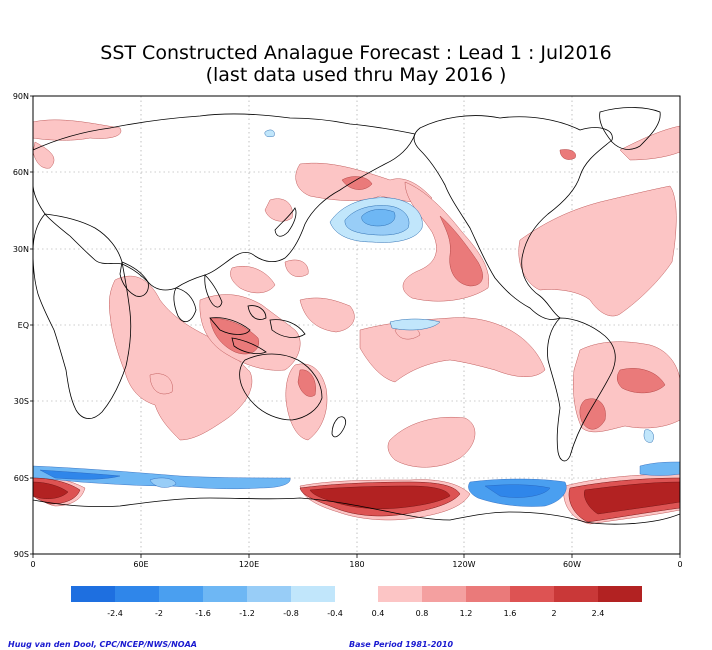 The image size is (712, 650). Describe the element at coordinates (269, 594) in the screenshot. I see `colorbar-swatch-neg-0.8` at that location.